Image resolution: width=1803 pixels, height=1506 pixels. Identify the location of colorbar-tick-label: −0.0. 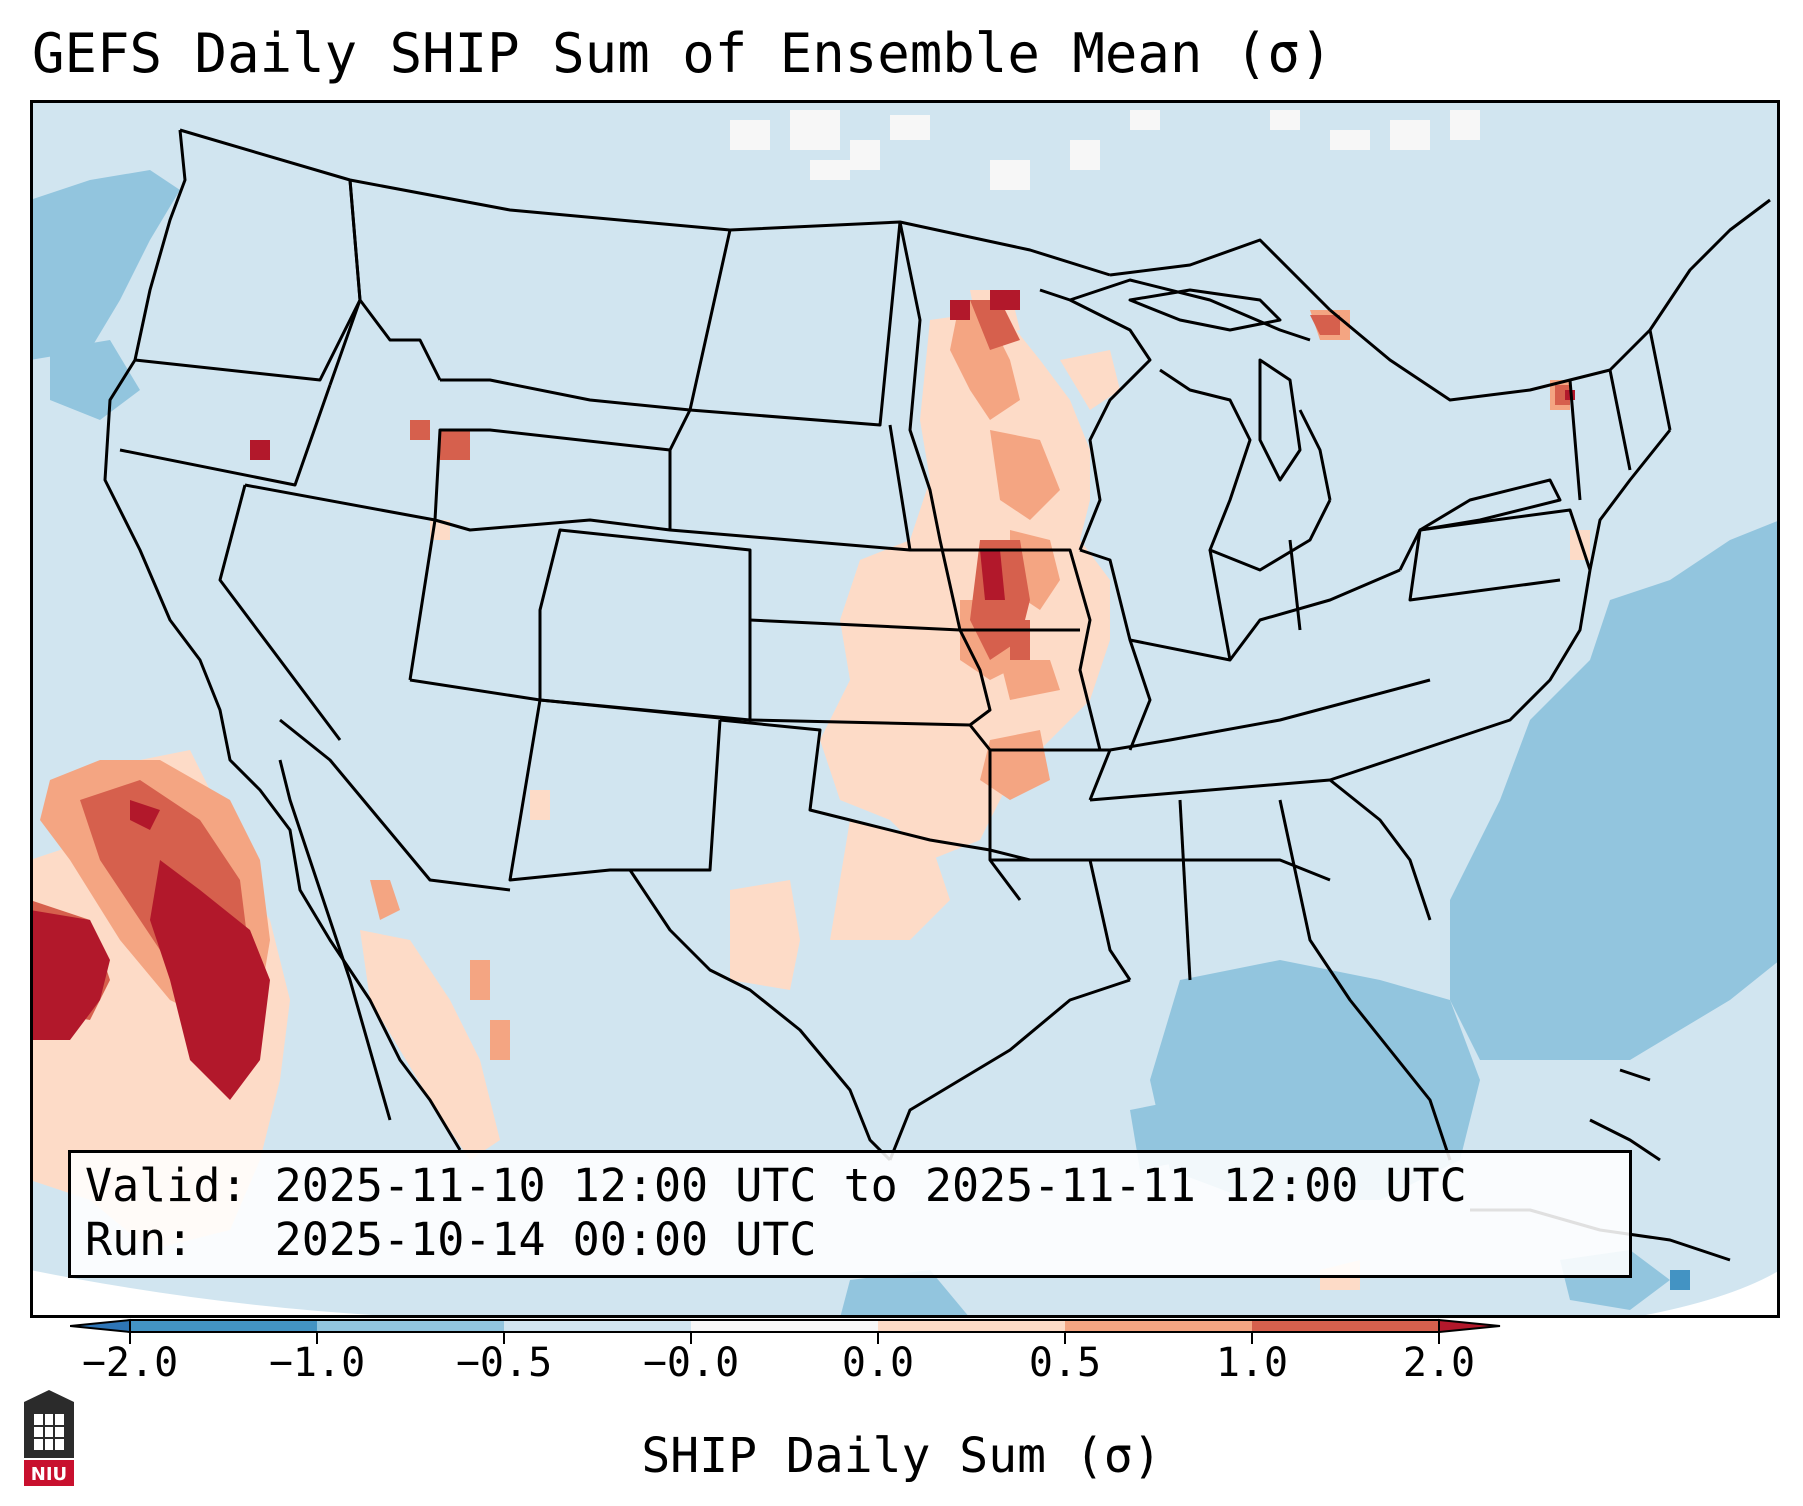
(691, 1359).